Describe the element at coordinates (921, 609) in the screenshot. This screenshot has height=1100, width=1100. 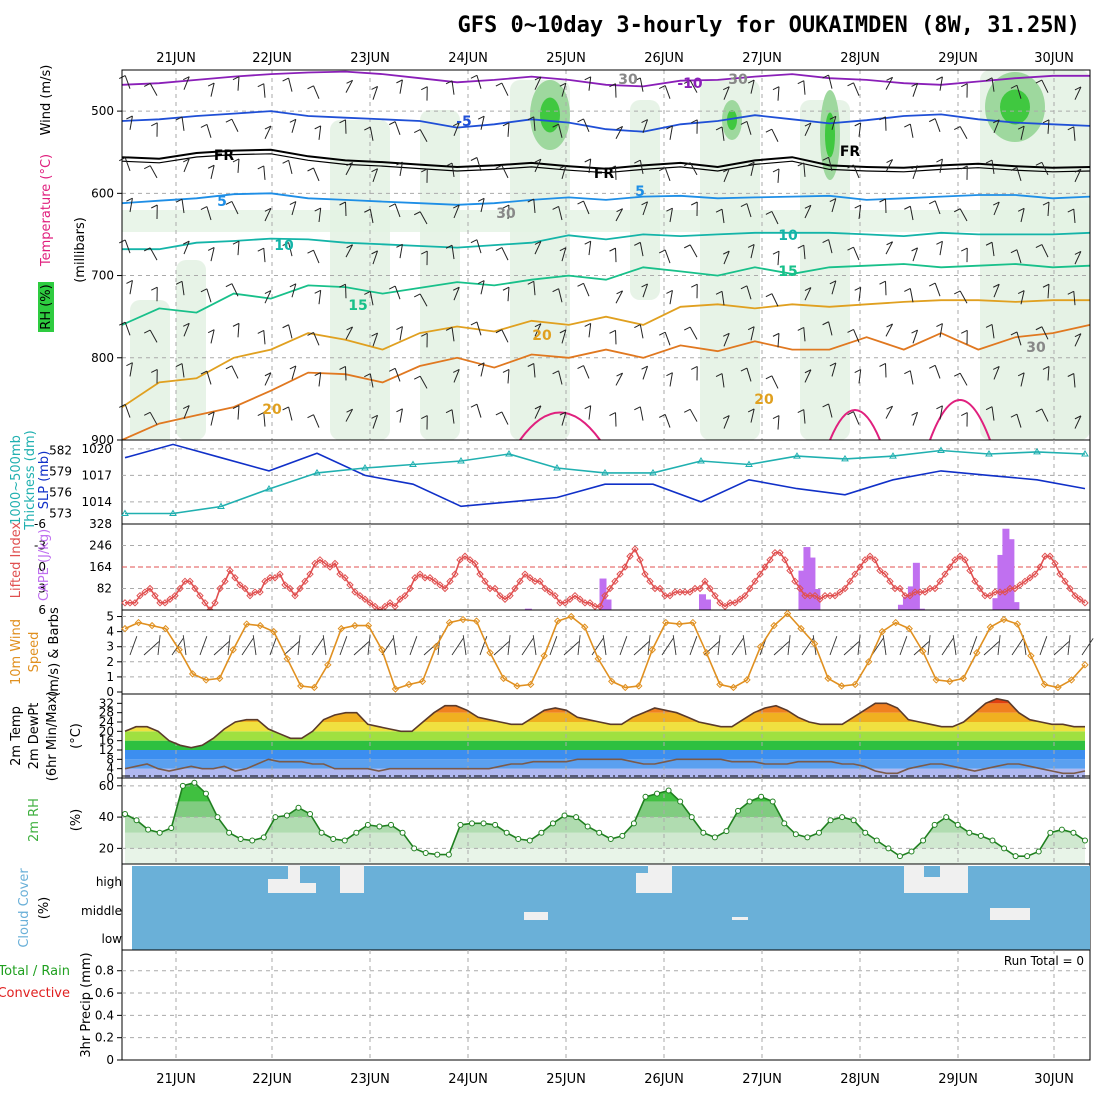
I see `cape-bar` at that location.